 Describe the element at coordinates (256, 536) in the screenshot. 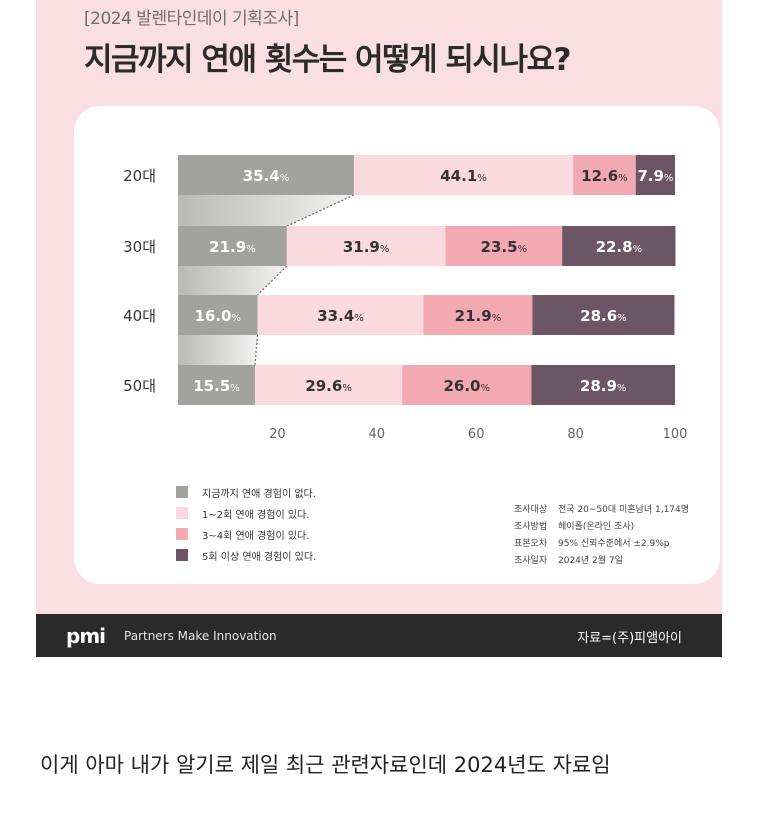

I see `legend-label-3-4: 3~4회 연애 경험이 있다.` at that location.